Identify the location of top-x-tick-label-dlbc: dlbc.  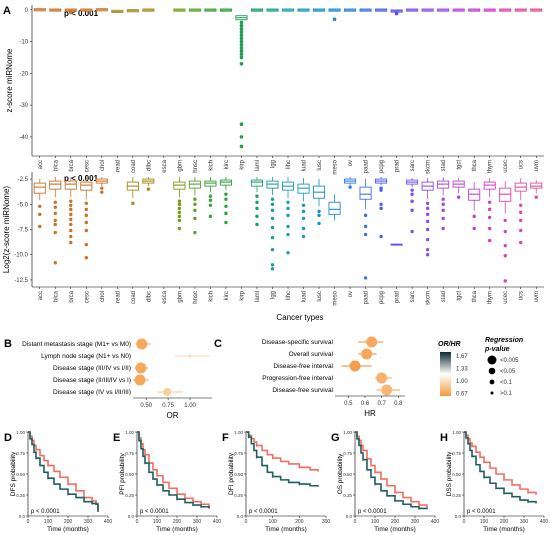
(149, 165).